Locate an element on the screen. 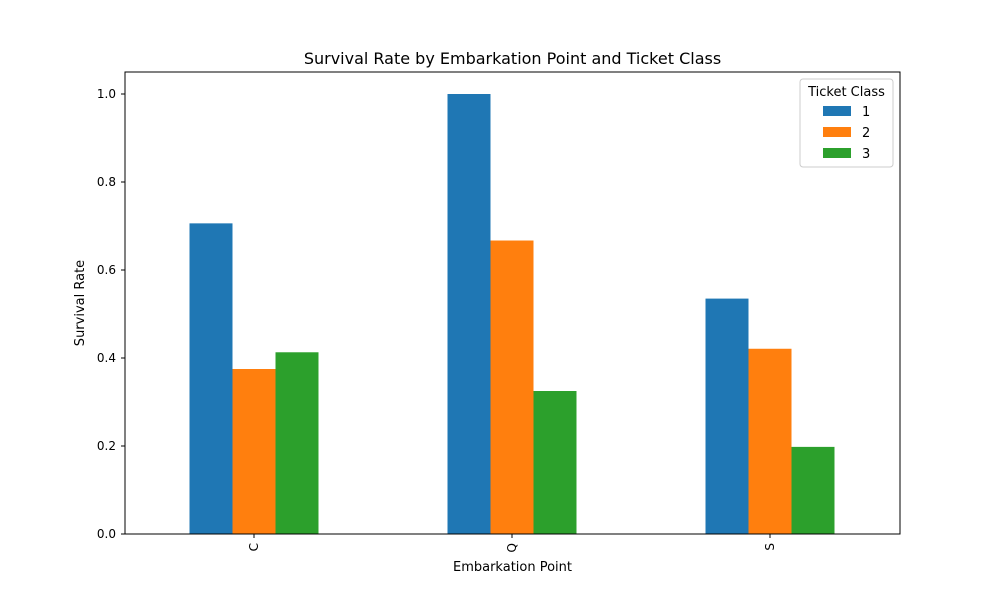 The height and width of the screenshot is (604, 1000). y-tick-label: 0.8 is located at coordinates (106, 182).